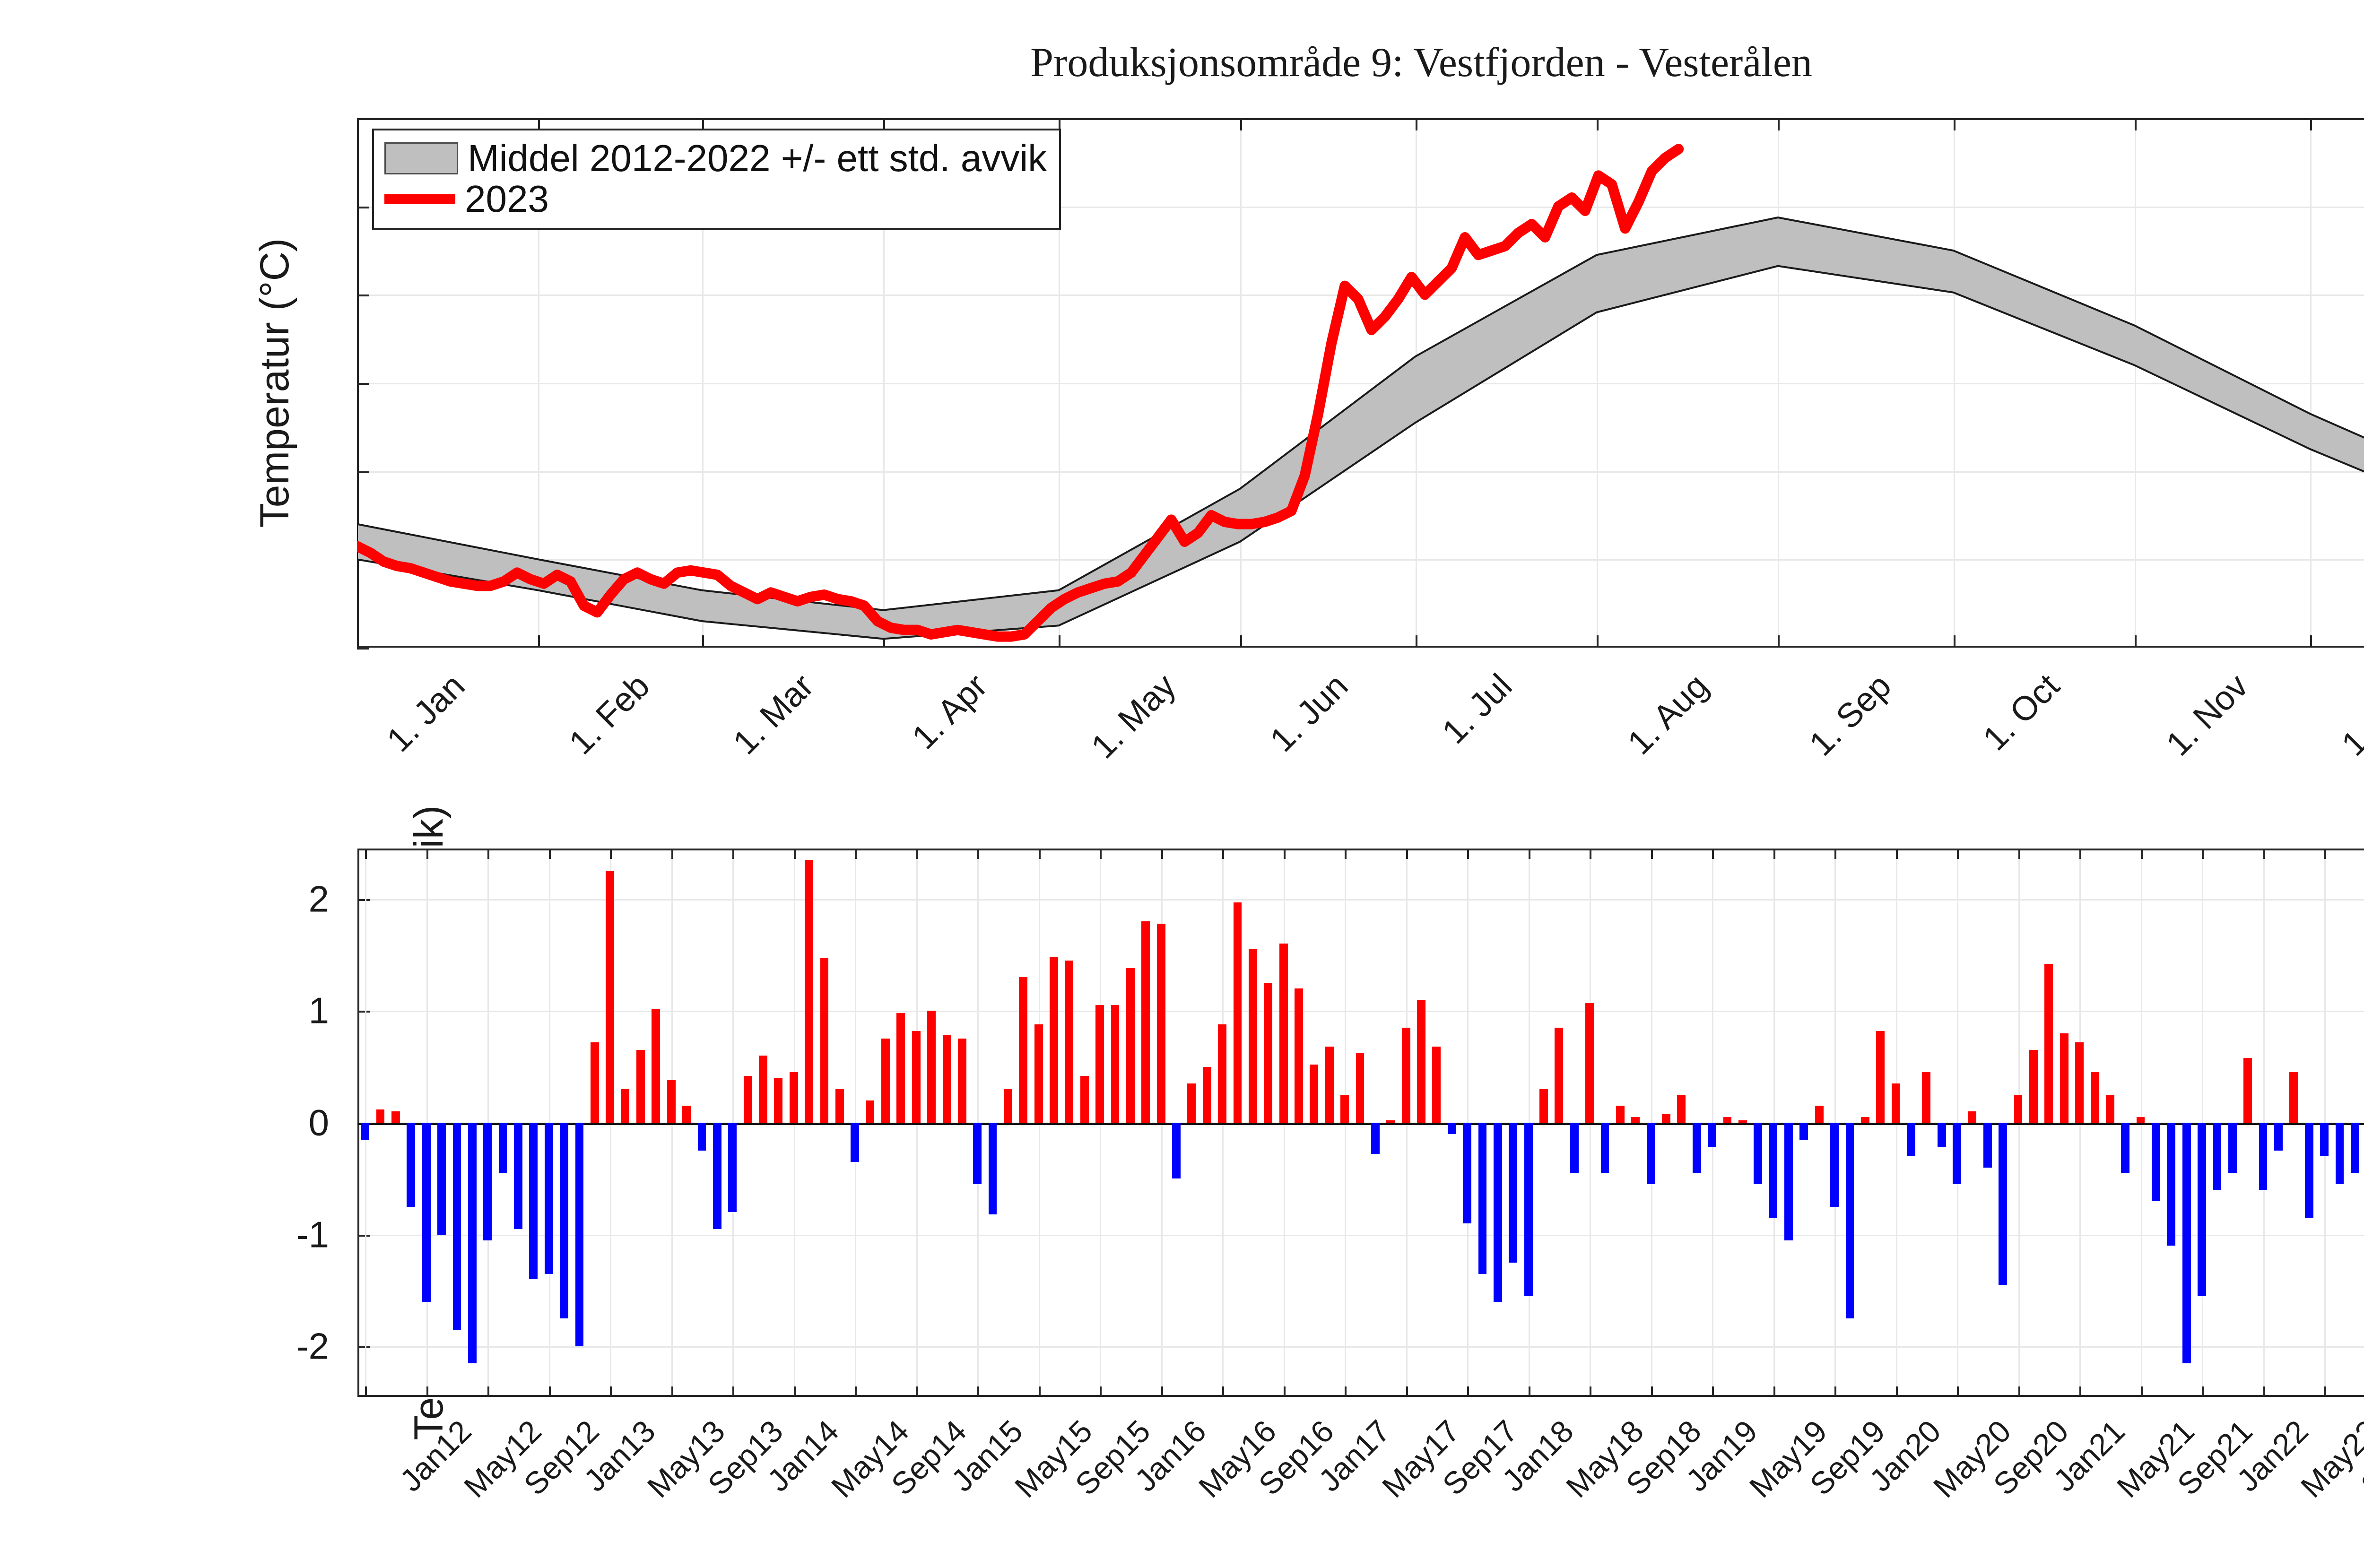 Image resolution: width=2364 pixels, height=1568 pixels. Describe the element at coordinates (2349, 715) in the screenshot. I see `top-x-tick-label: 1. Dec` at that location.